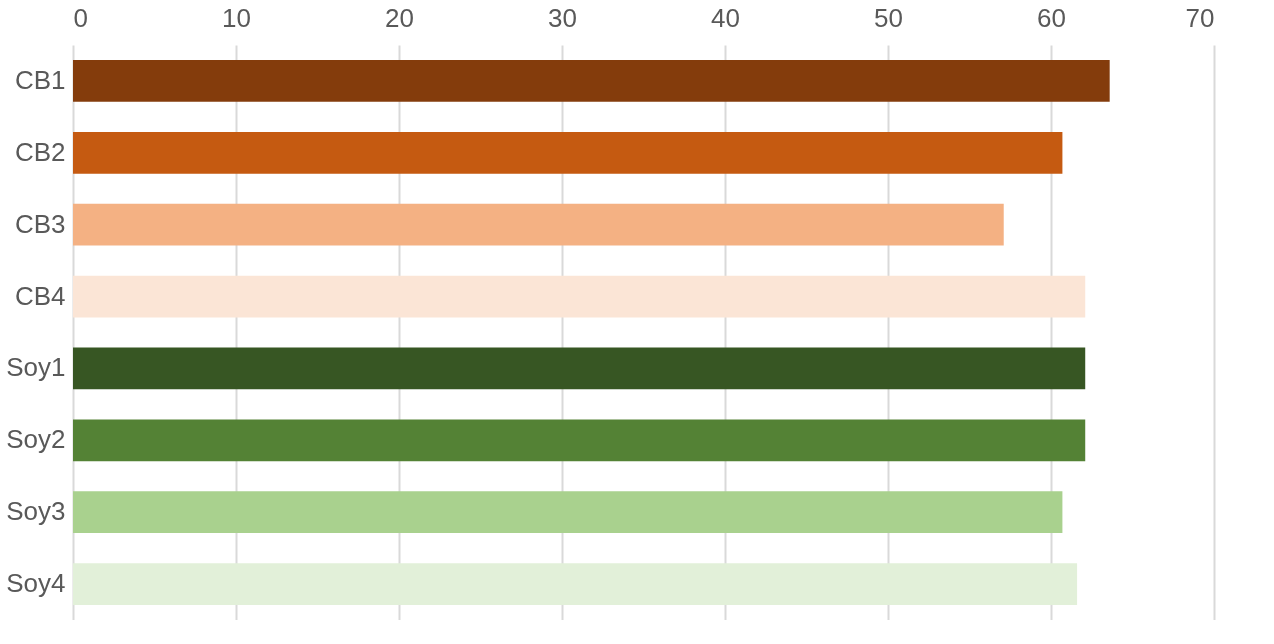 The width and height of the screenshot is (1274, 644). What do you see at coordinates (40, 223) in the screenshot?
I see `y-tick-label: CB3` at bounding box center [40, 223].